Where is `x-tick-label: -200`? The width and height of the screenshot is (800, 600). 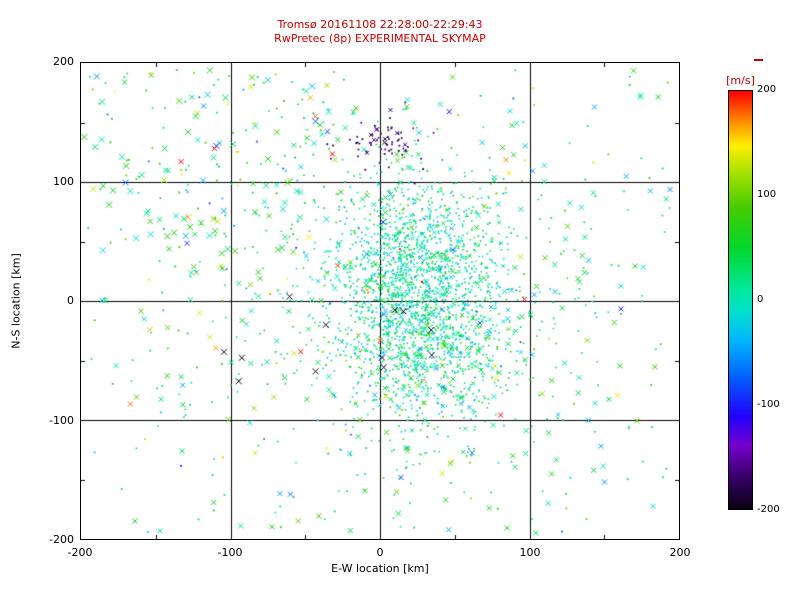 x-tick-label: -200 is located at coordinates (80, 552).